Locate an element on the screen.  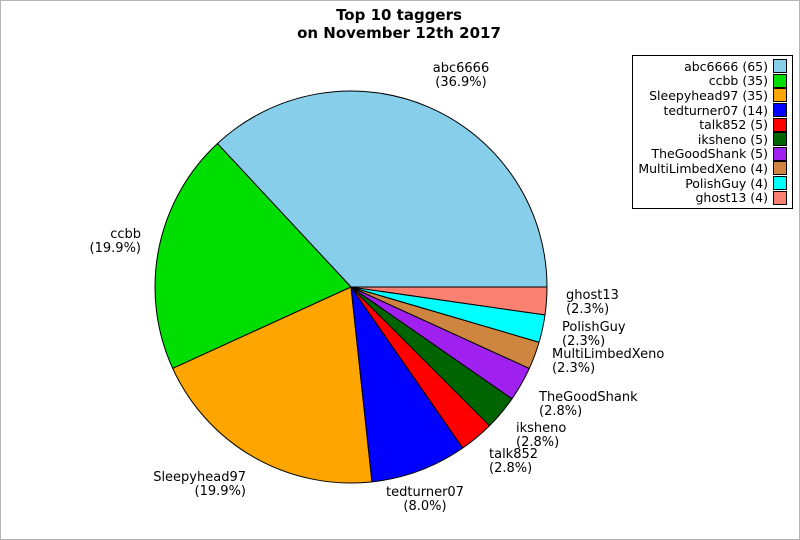
slice-label-percent: (36.9%) is located at coordinates (461, 82).